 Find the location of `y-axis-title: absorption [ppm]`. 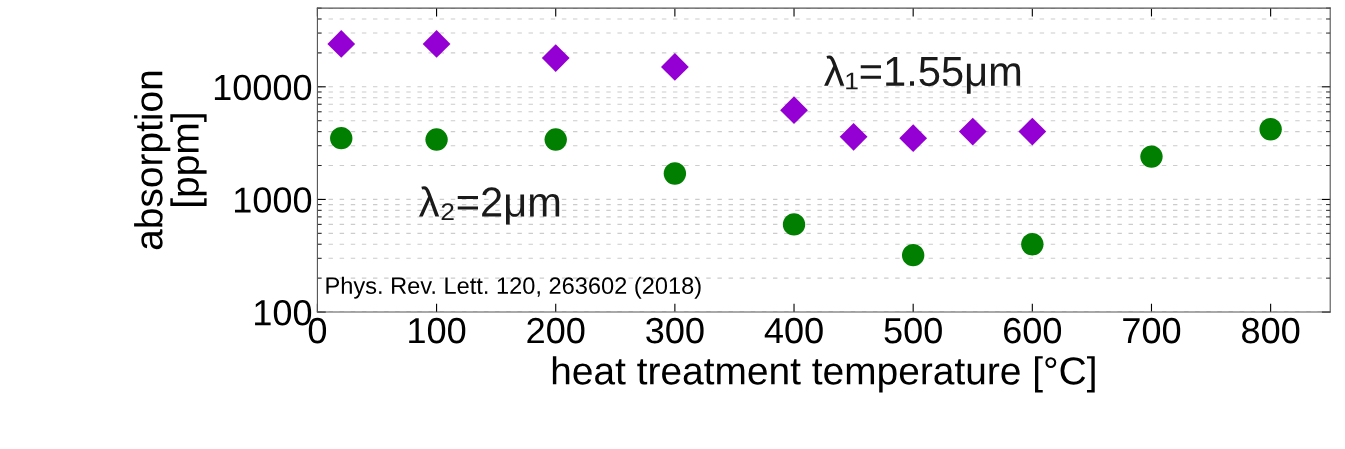

y-axis-title: absorption [ppm] is located at coordinates (170, 160).